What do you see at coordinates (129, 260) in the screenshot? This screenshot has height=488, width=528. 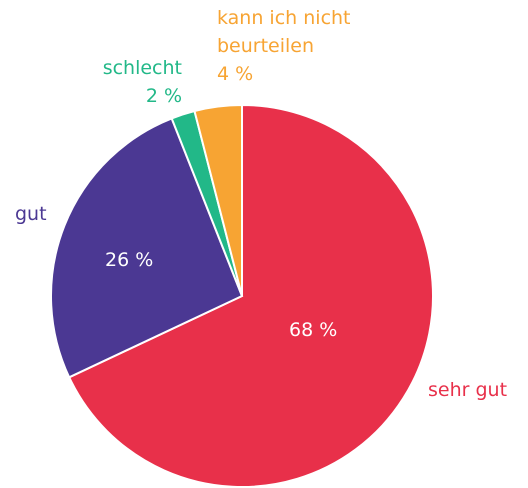 I see `value-label: 26 %` at bounding box center [129, 260].